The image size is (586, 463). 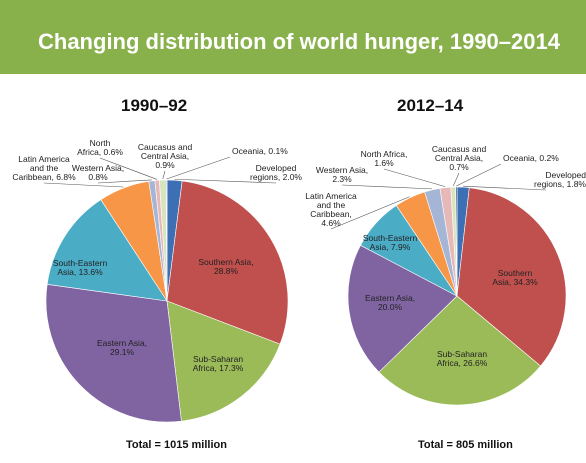 What do you see at coordinates (100, 147) in the screenshot?
I see `pie-1-label-north-africa: North Africa, 0.6%` at bounding box center [100, 147].